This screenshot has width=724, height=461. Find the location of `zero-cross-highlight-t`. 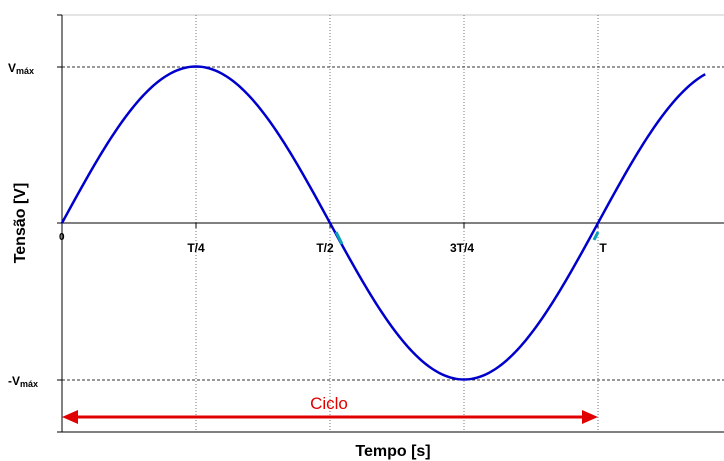

zero-cross-highlight-t is located at coordinates (596, 236).